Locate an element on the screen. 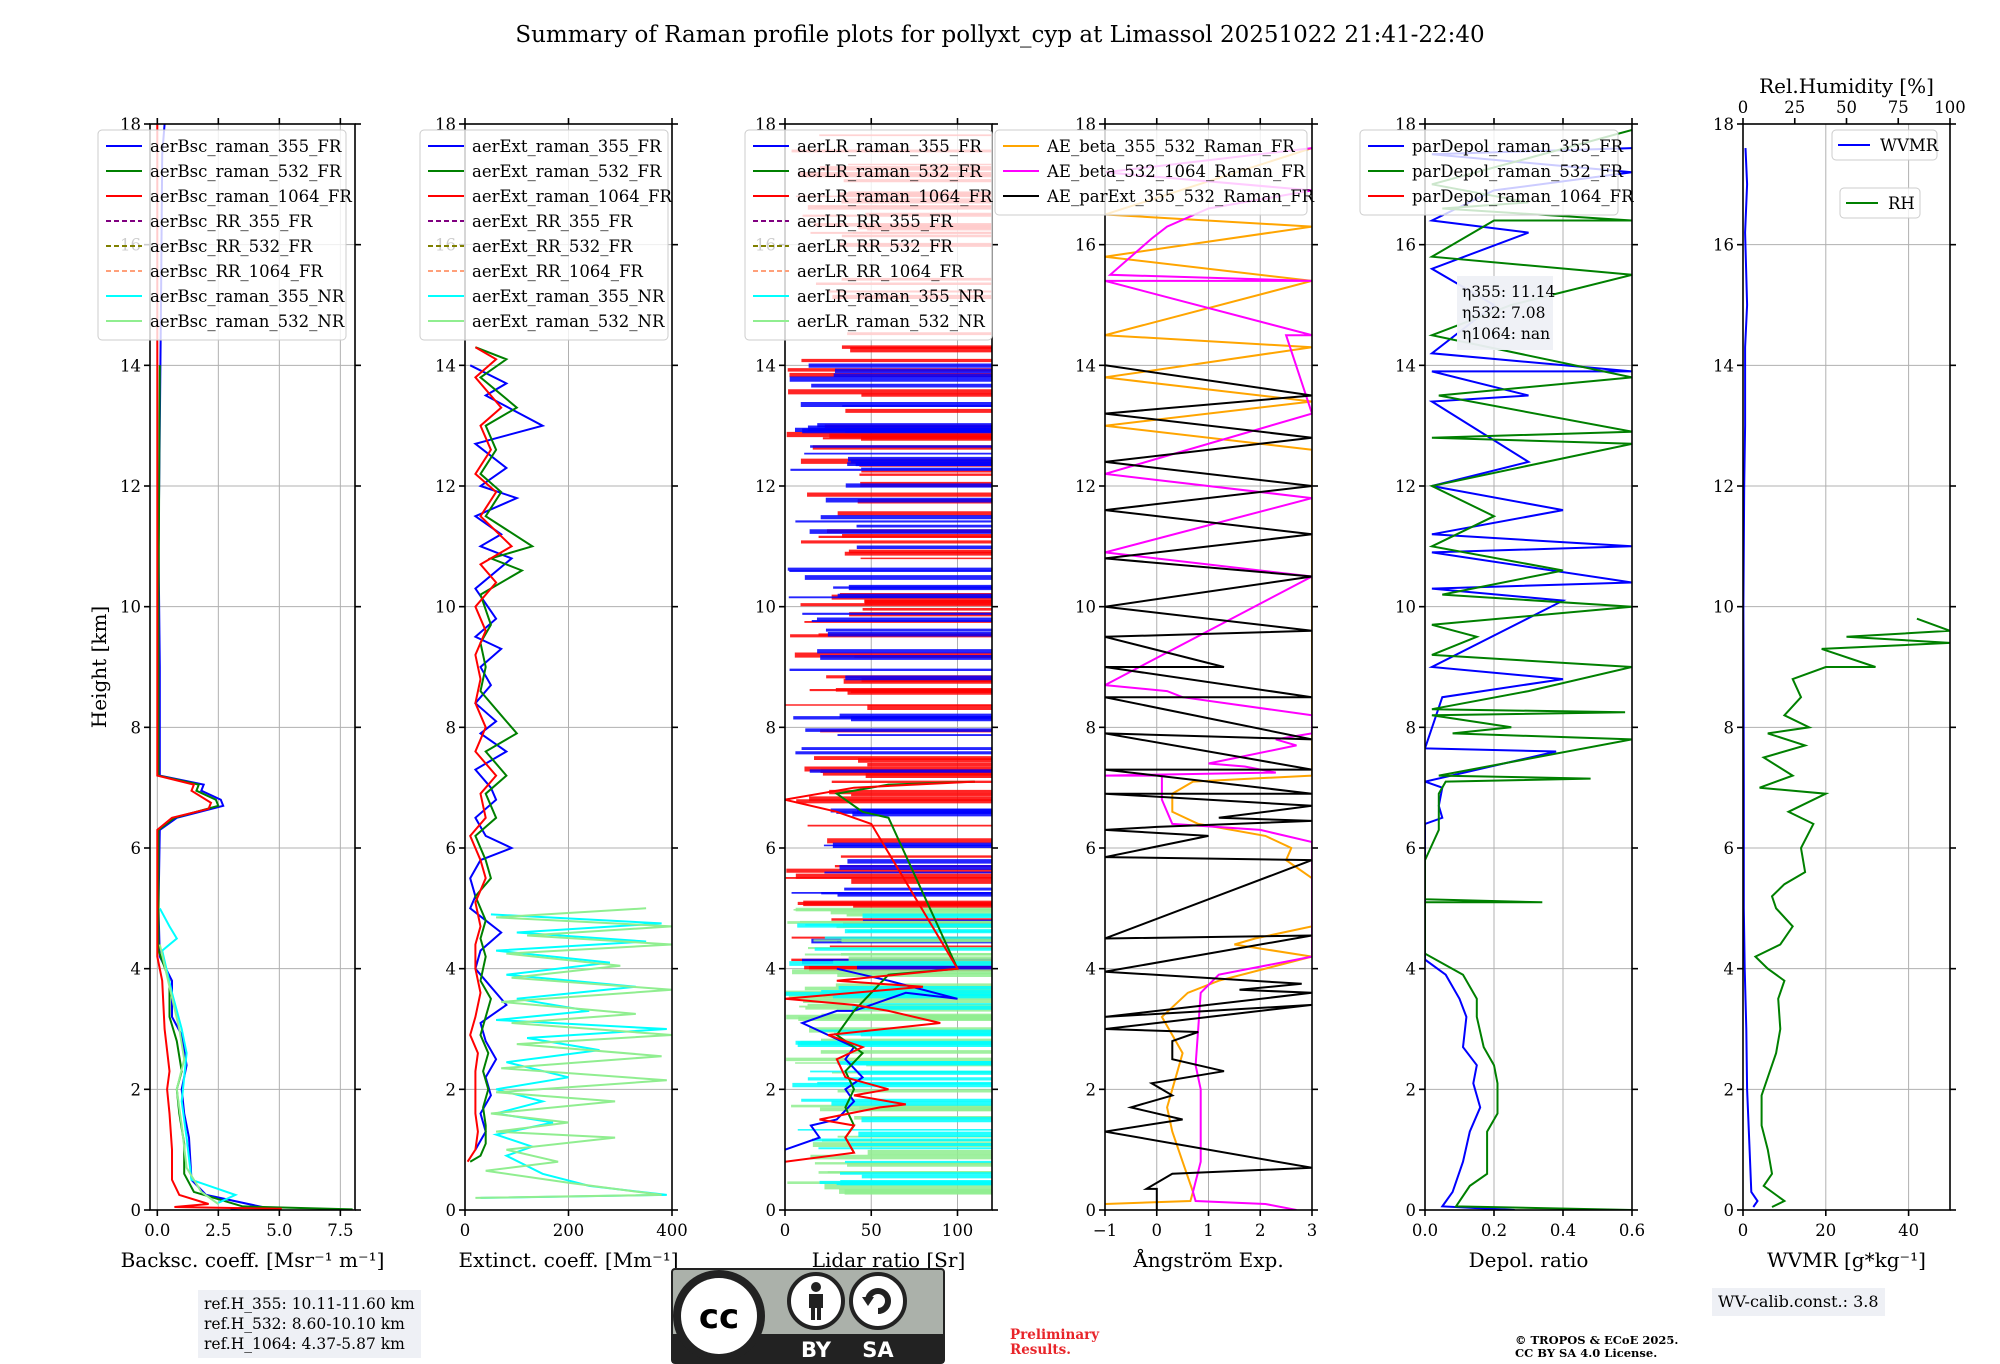 The image size is (2000, 1364). legend-entry-aerBsc_RR_1064_FR: aerBsc_RR_1064_FR is located at coordinates (236, 271).